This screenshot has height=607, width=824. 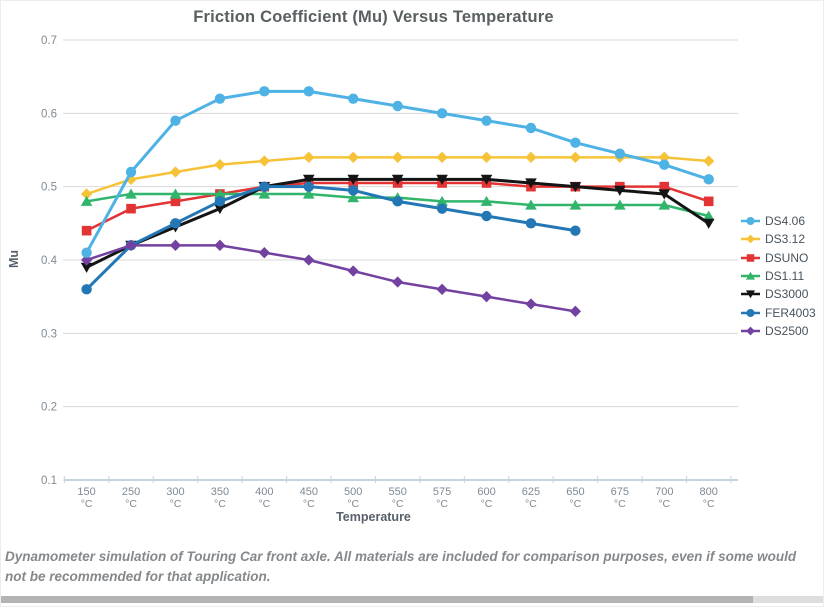 I want to click on series-FER4003, so click(x=331, y=238).